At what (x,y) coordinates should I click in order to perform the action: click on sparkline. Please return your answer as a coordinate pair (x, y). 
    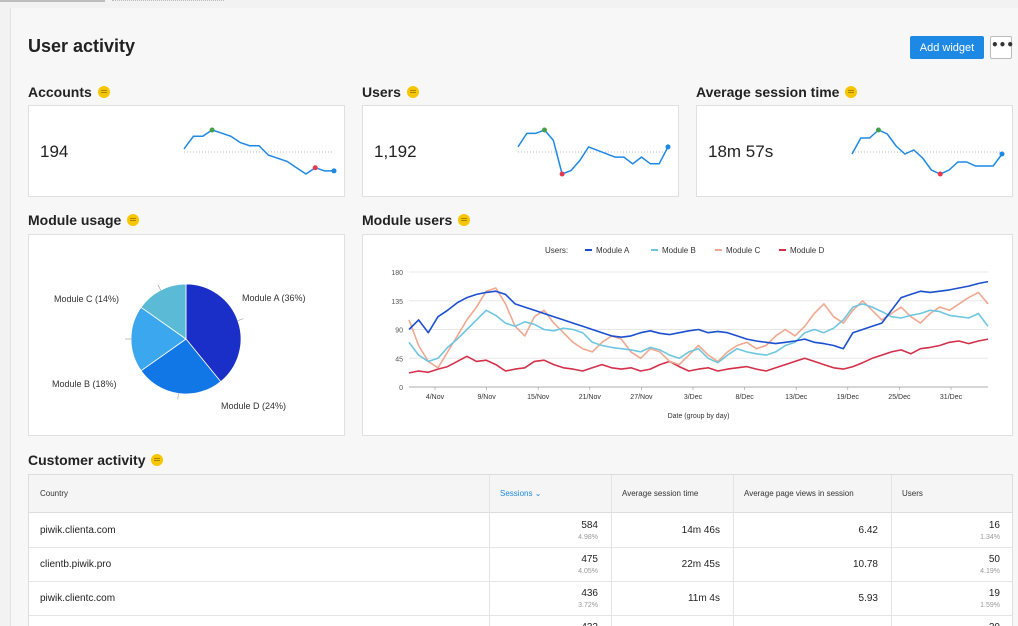
    Looking at the image, I should click on (594, 152).